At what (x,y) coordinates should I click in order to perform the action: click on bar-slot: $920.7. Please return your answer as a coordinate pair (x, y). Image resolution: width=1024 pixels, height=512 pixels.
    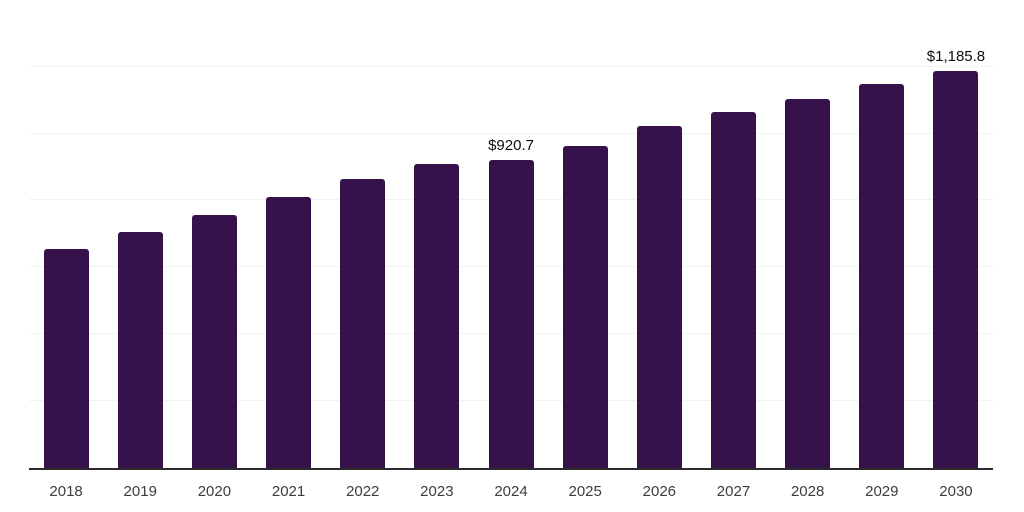
    Looking at the image, I should click on (511, 234).